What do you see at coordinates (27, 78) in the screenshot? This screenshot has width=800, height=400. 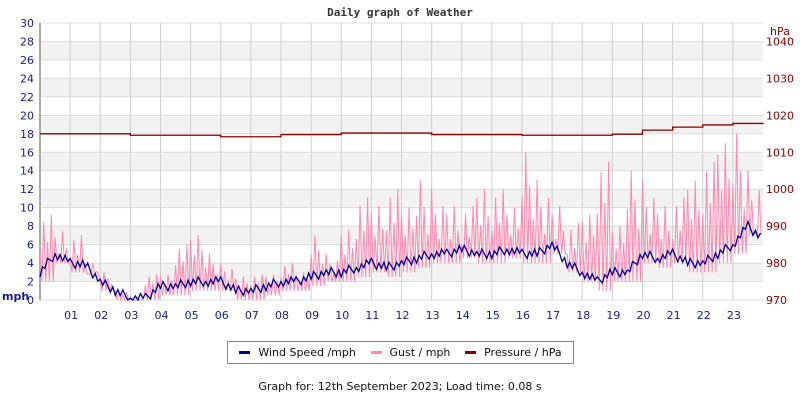 I see `left-tick-label: 24` at bounding box center [27, 78].